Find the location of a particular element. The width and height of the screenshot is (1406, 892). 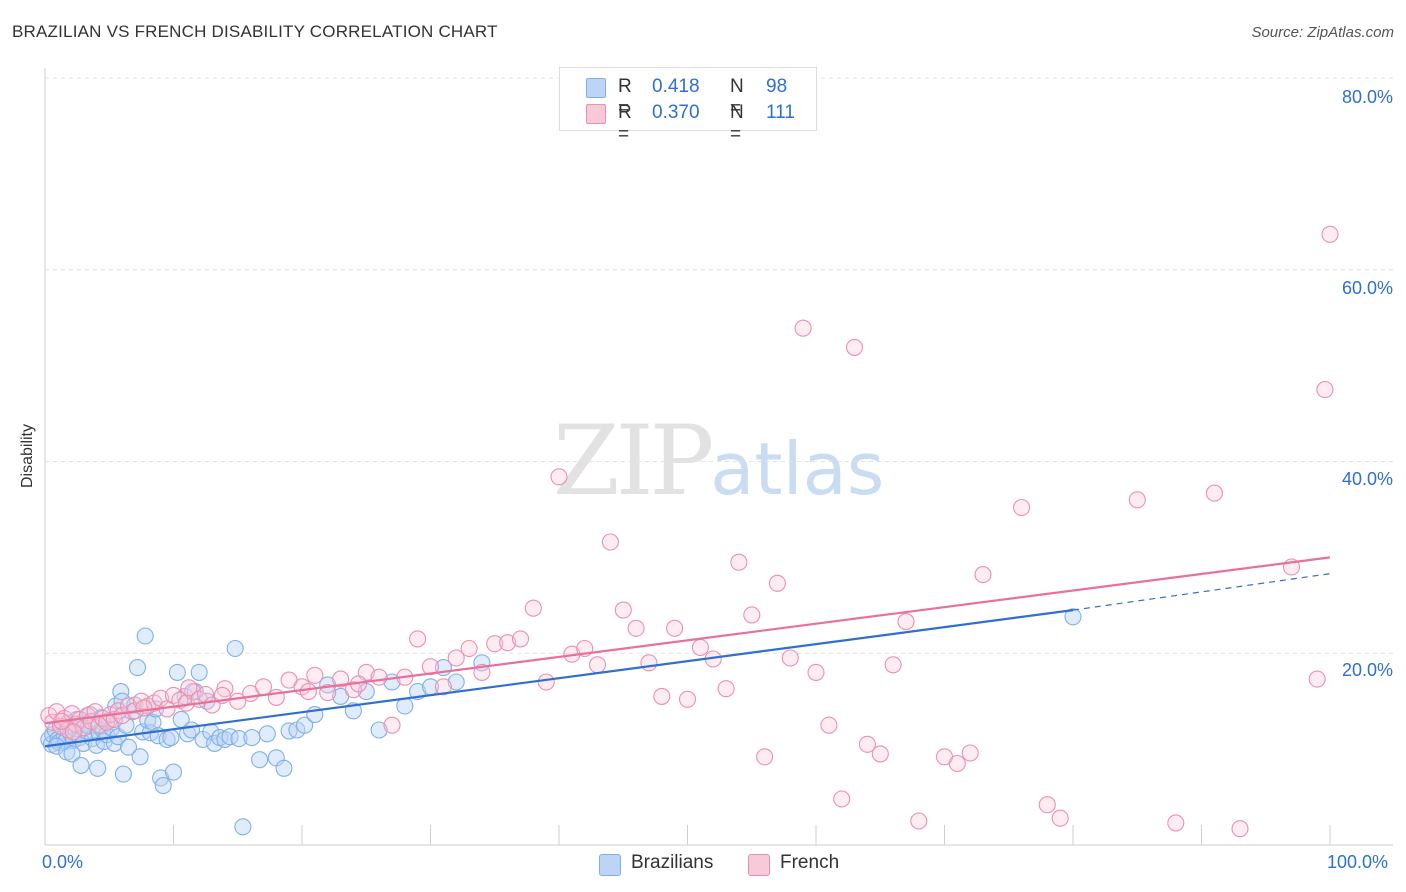

legend-swatch-brazilians is located at coordinates (596, 88).